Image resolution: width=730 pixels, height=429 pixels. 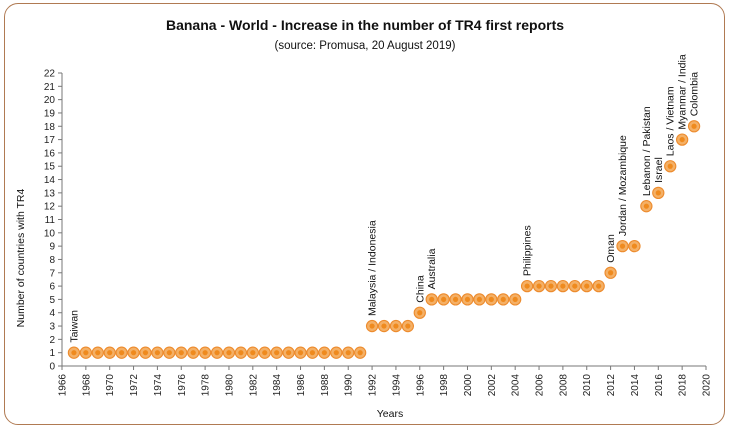 I want to click on y-tick-label: 5, so click(x=52, y=300).